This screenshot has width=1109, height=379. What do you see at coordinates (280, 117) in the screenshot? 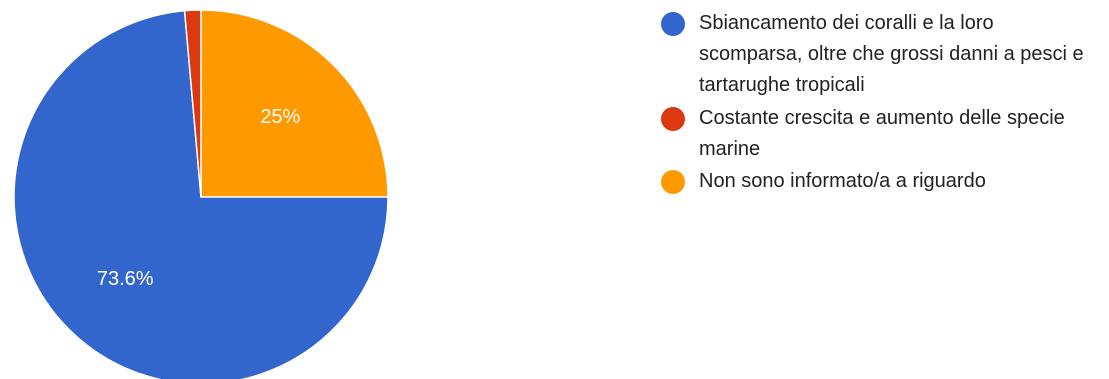
I see `data-label-not-informed: 25%` at bounding box center [280, 117].